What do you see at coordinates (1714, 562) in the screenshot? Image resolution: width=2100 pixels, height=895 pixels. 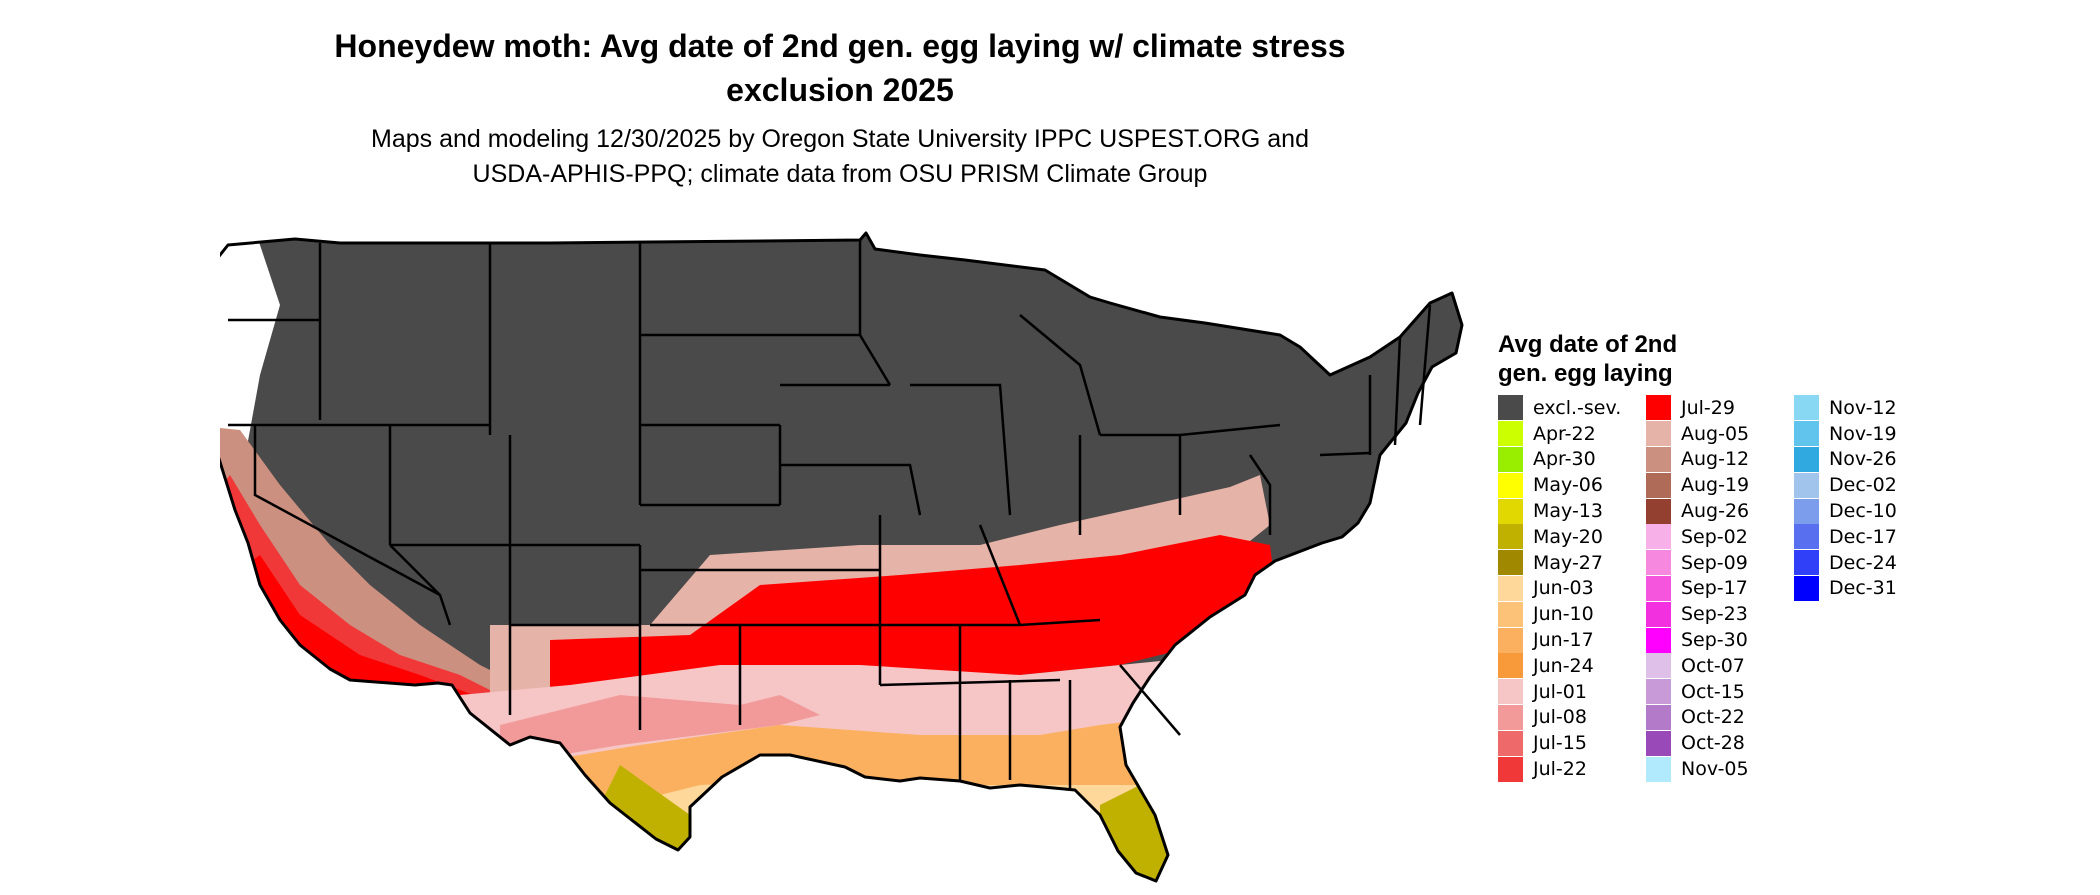 I see `legend-label: Sep-09` at bounding box center [1714, 562].